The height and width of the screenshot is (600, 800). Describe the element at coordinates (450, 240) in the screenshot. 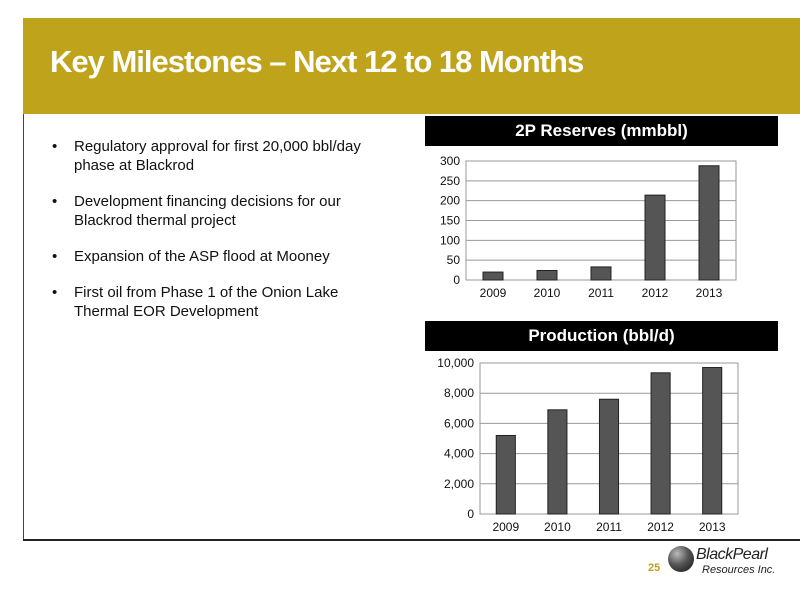

I see `reserves-ytick-label: 100` at that location.